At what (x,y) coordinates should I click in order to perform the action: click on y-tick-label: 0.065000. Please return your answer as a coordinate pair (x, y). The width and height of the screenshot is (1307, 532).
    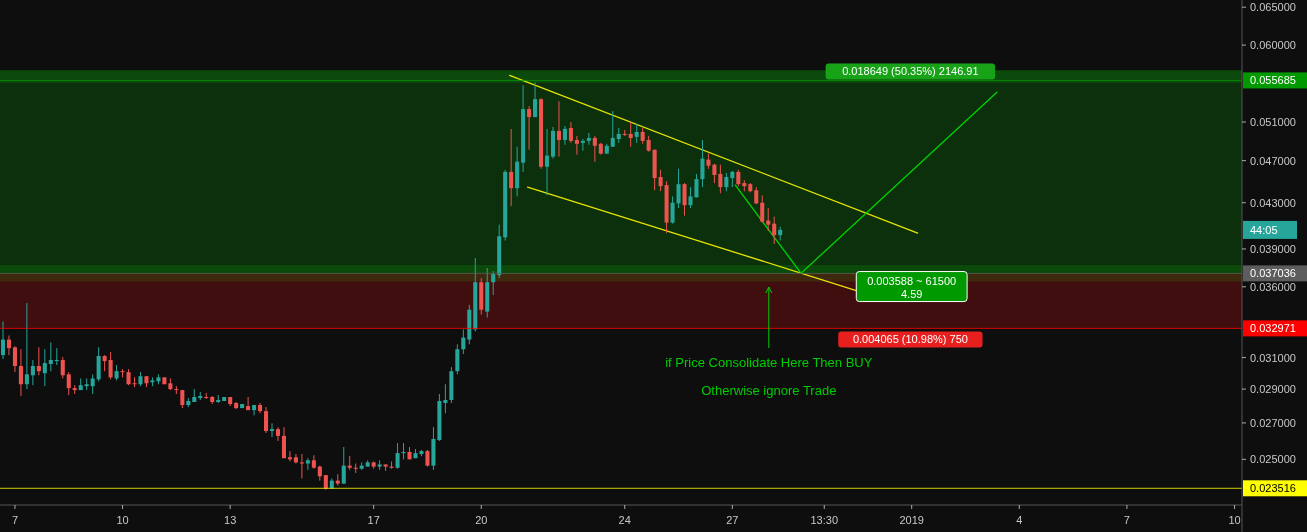
    Looking at the image, I should click on (1273, 7).